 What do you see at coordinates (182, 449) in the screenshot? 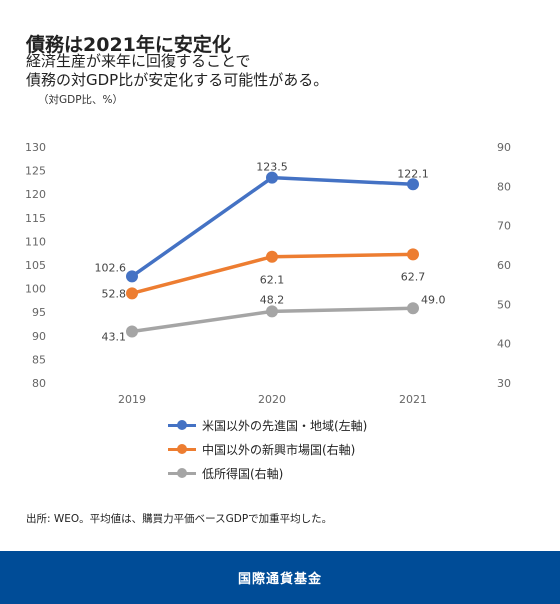
I see `legend-swatch-emerging` at bounding box center [182, 449].